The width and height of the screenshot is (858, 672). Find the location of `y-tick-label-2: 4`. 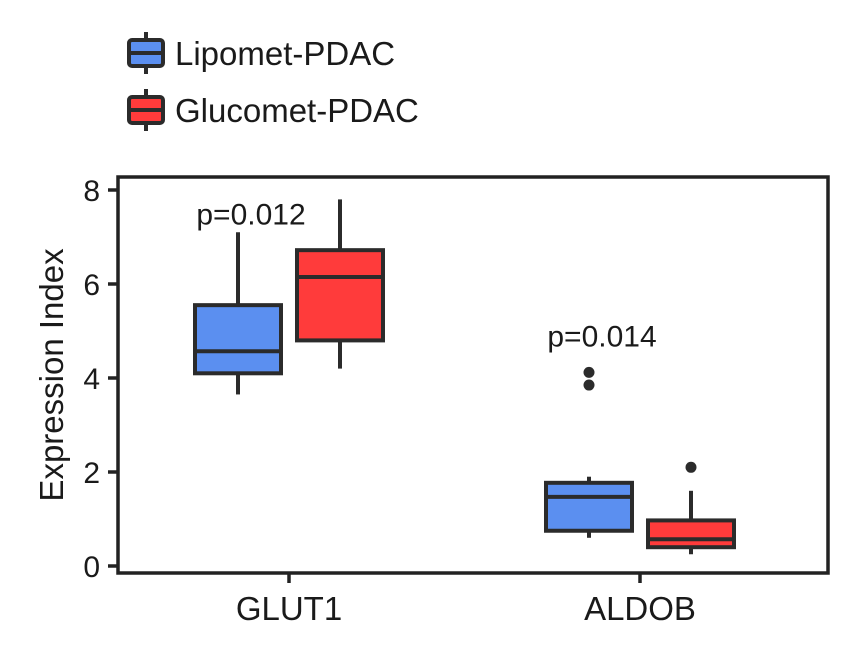

y-tick-label-2: 4 is located at coordinates (91, 379).